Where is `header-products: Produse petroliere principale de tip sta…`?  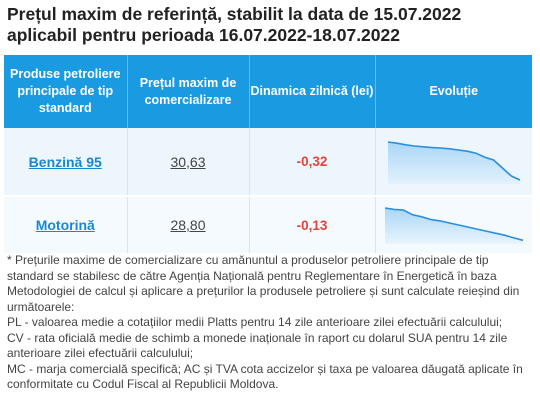
header-products: Produse petroliere principale de tip sta… is located at coordinates (66, 91).